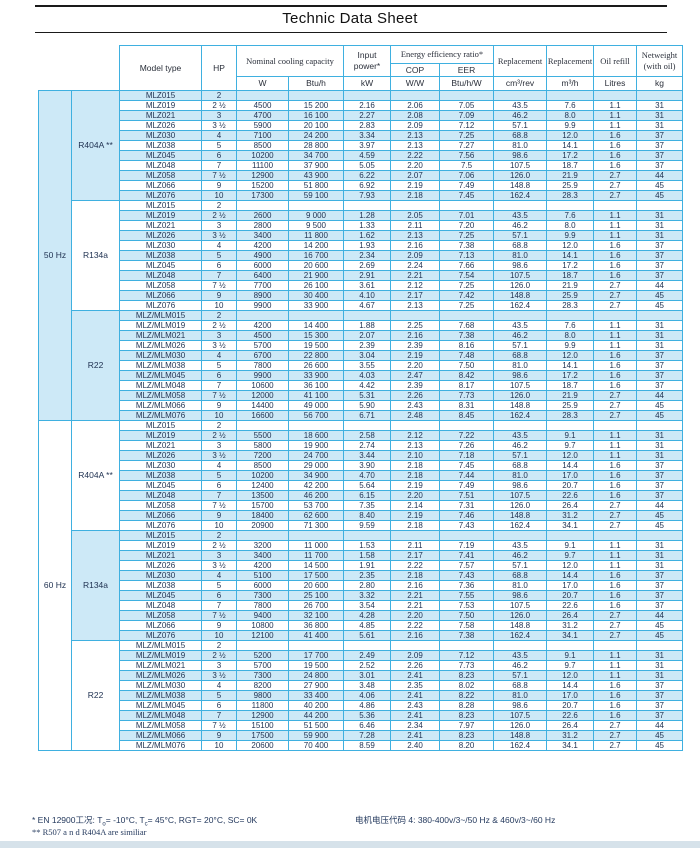  Describe the element at coordinates (466, 185) in the screenshot. I see `data-cell: 7.49` at that location.